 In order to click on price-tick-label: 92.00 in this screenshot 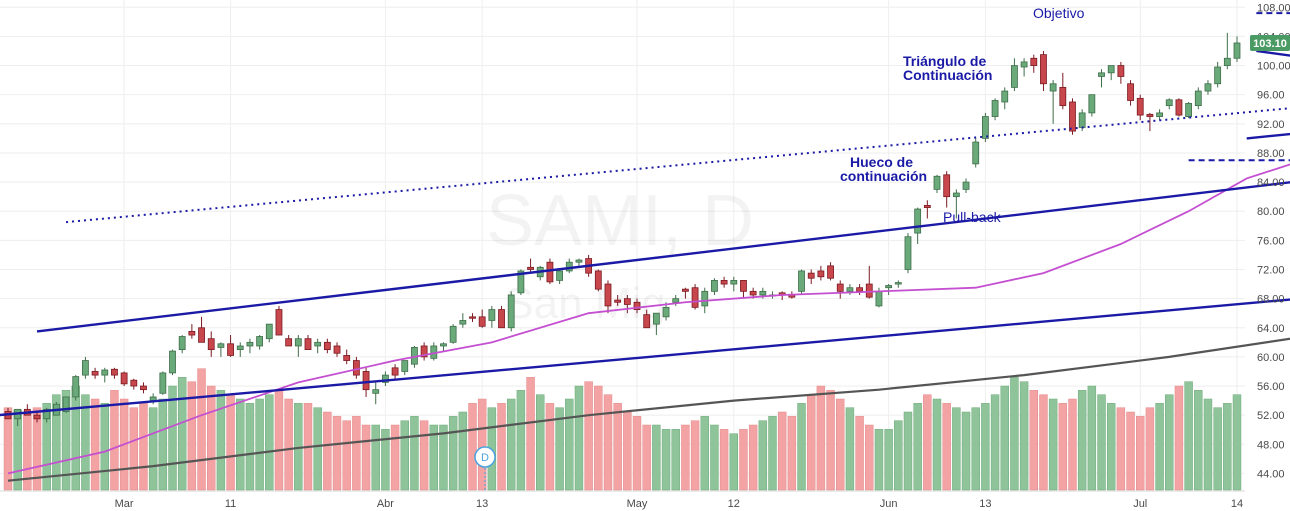, I will do `click(1271, 125)`.